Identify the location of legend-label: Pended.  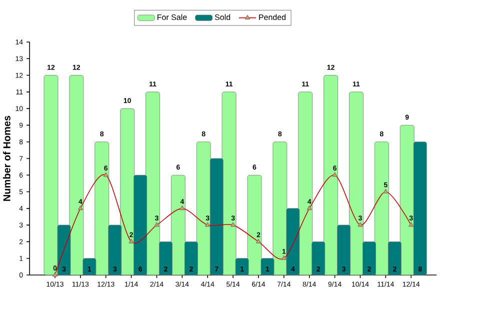
(272, 17).